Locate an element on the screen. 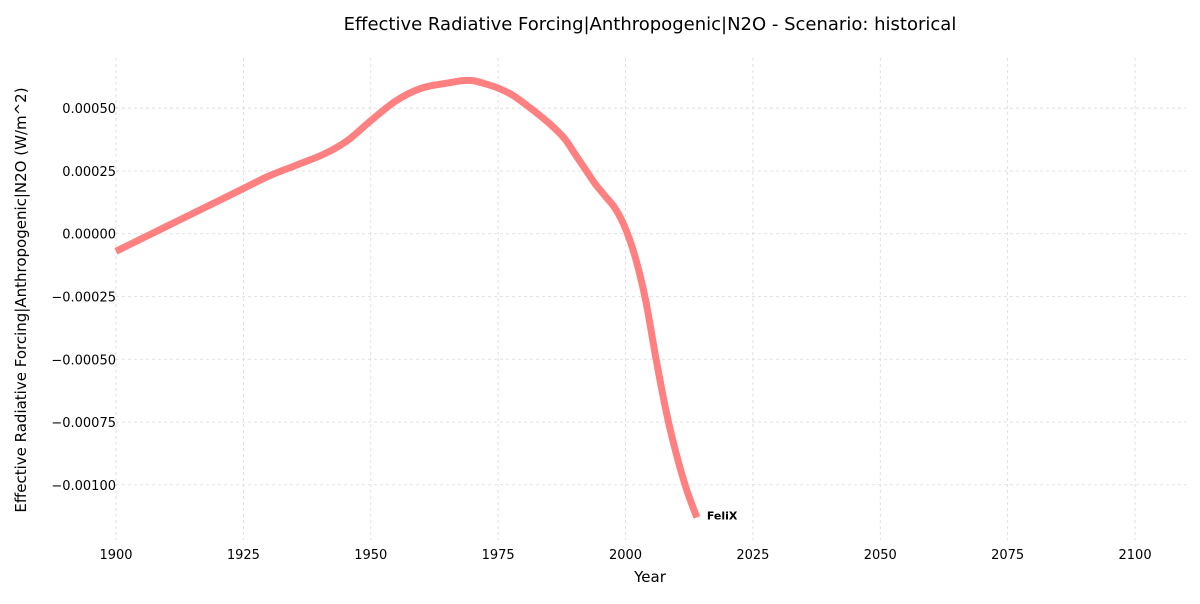 Image resolution: width=1200 pixels, height=604 pixels. y-tick-label: −0.00025 is located at coordinates (83, 297).